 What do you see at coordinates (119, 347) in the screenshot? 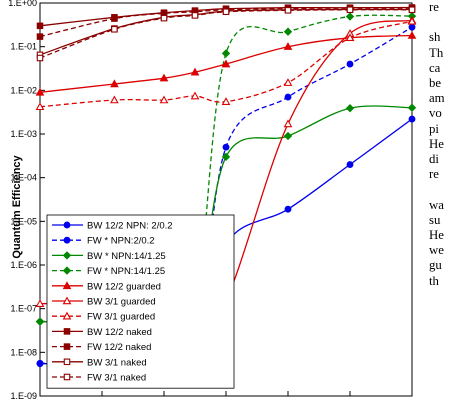
I see `legend-label: FW 12/2 naked` at bounding box center [119, 347].